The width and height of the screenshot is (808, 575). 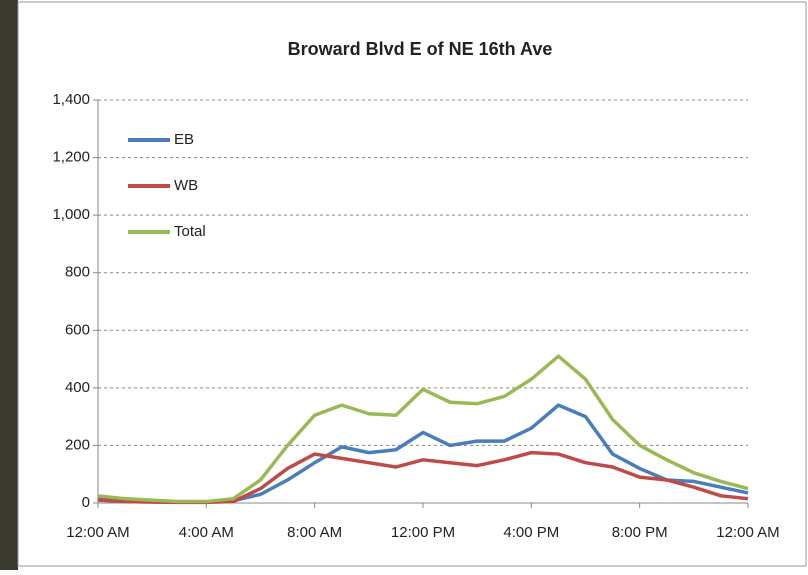 What do you see at coordinates (314, 532) in the screenshot?
I see `x-tick-label: 8:00 AM` at bounding box center [314, 532].